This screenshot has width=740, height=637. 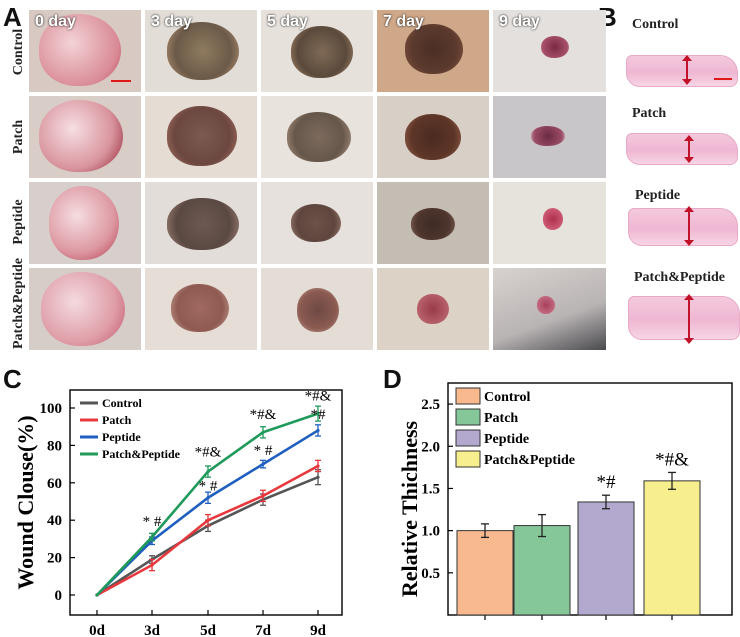 I want to click on x-tick-label: 0d, so click(x=97, y=630).